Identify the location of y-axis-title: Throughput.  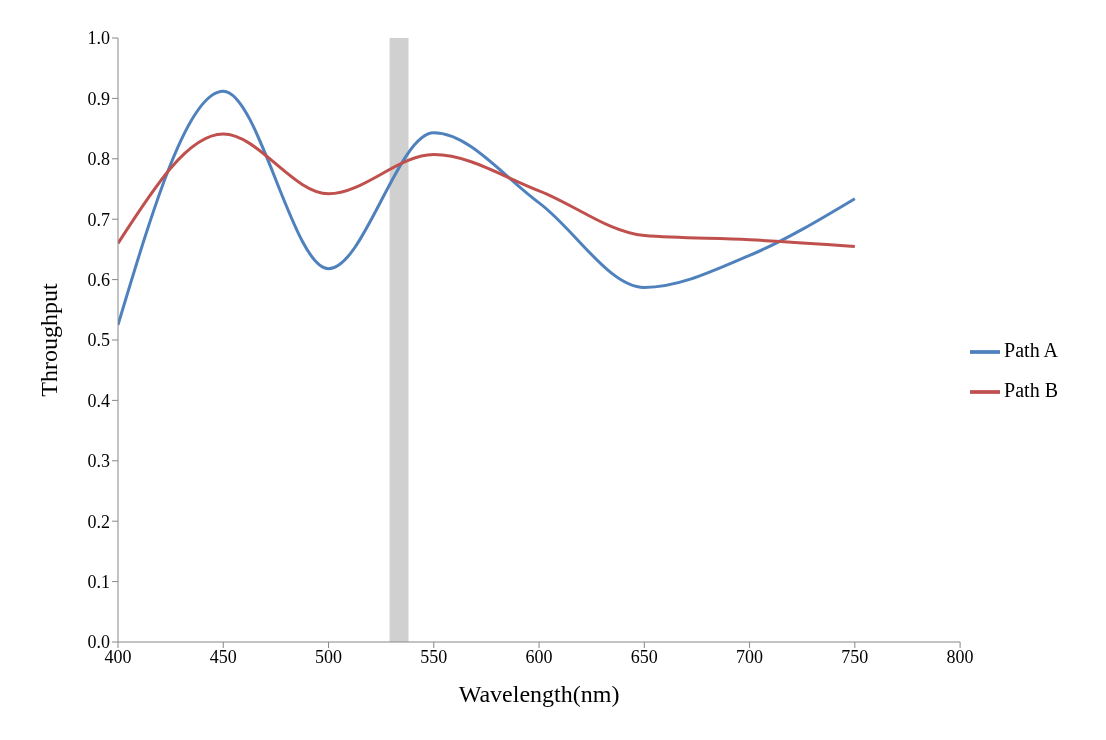
(48, 340).